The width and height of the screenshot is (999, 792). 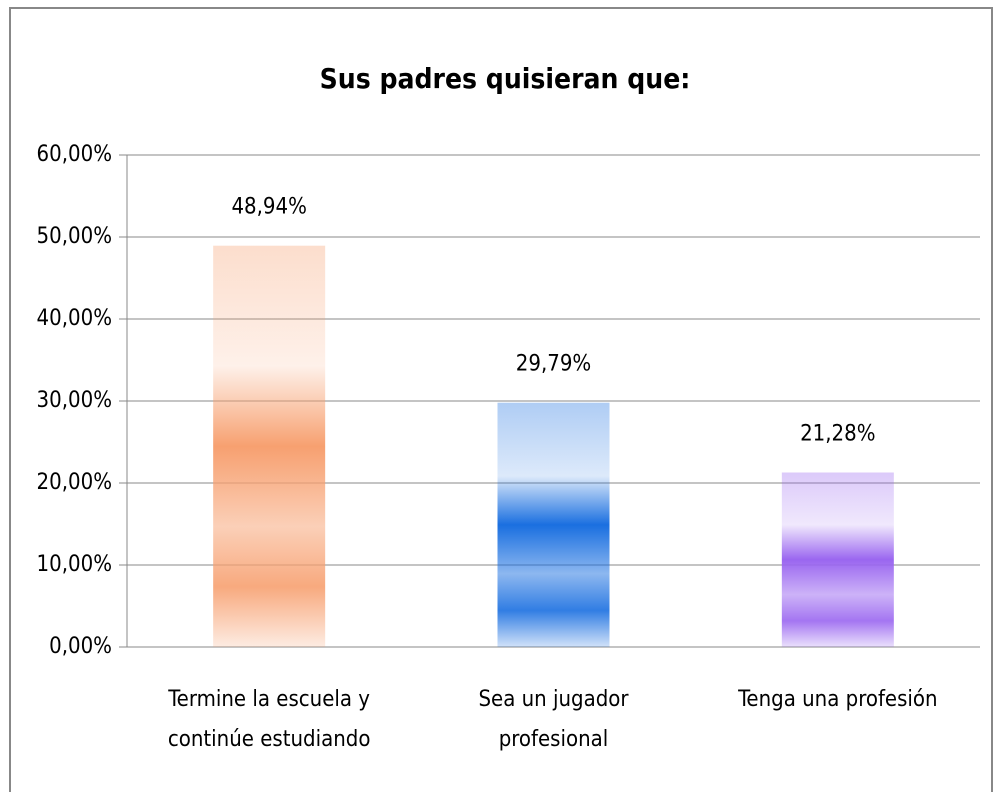 What do you see at coordinates (74, 400) in the screenshot?
I see `y-tick-label: 30,00%` at bounding box center [74, 400].